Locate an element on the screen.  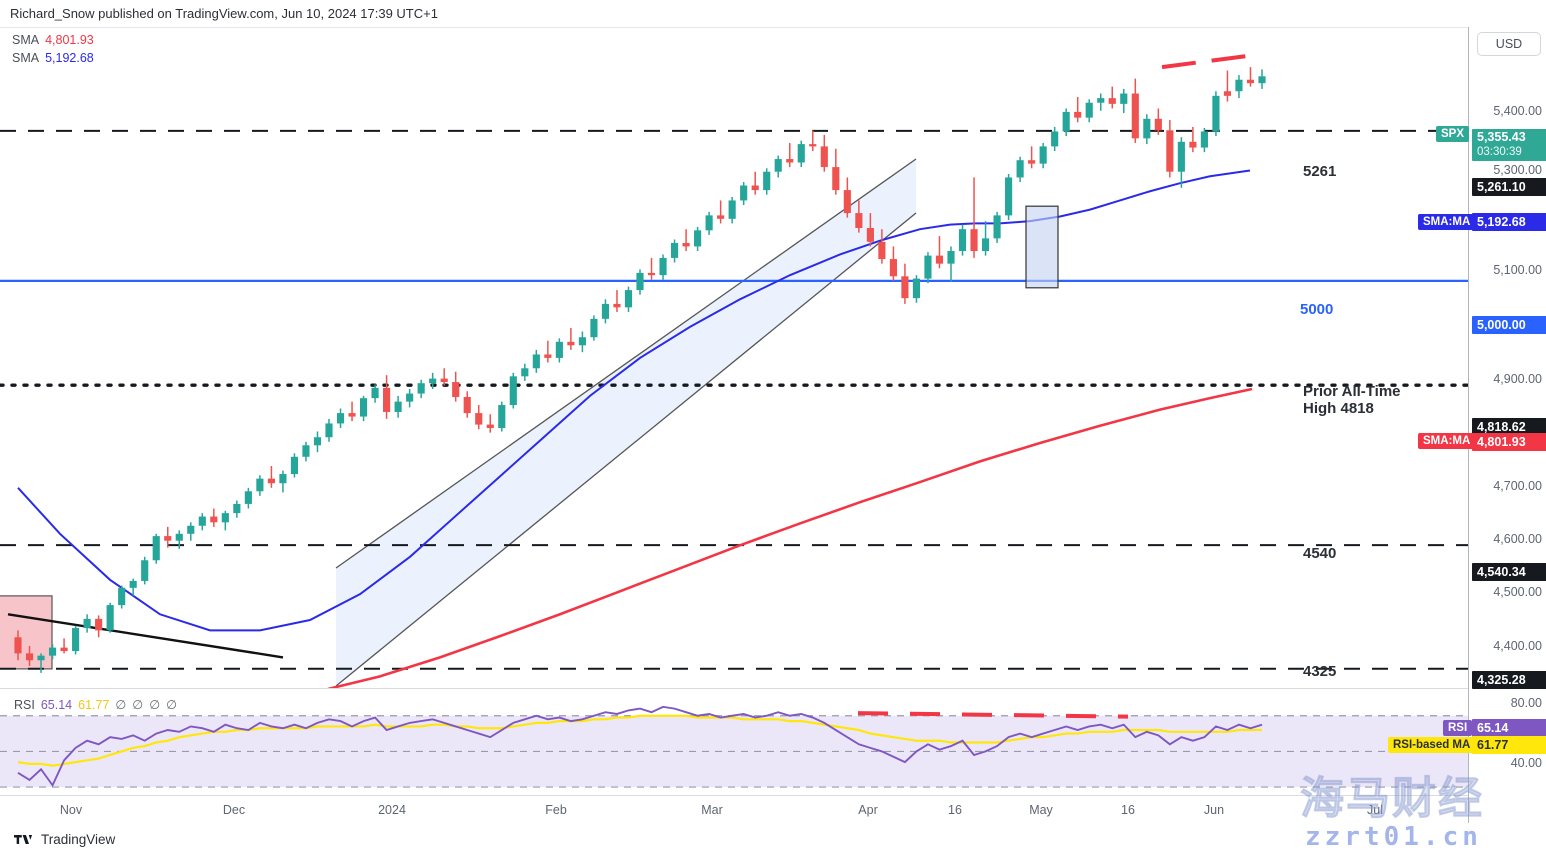
footer is located at coordinates (773, 840).